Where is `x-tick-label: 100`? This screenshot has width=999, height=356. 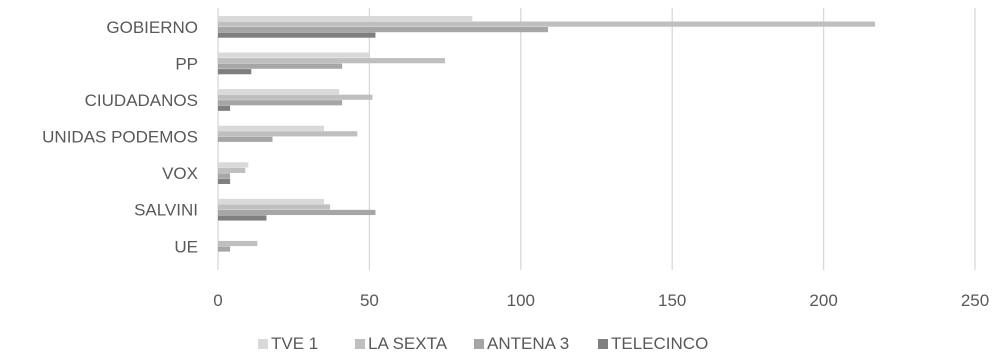
x-tick-label: 100 is located at coordinates (521, 300).